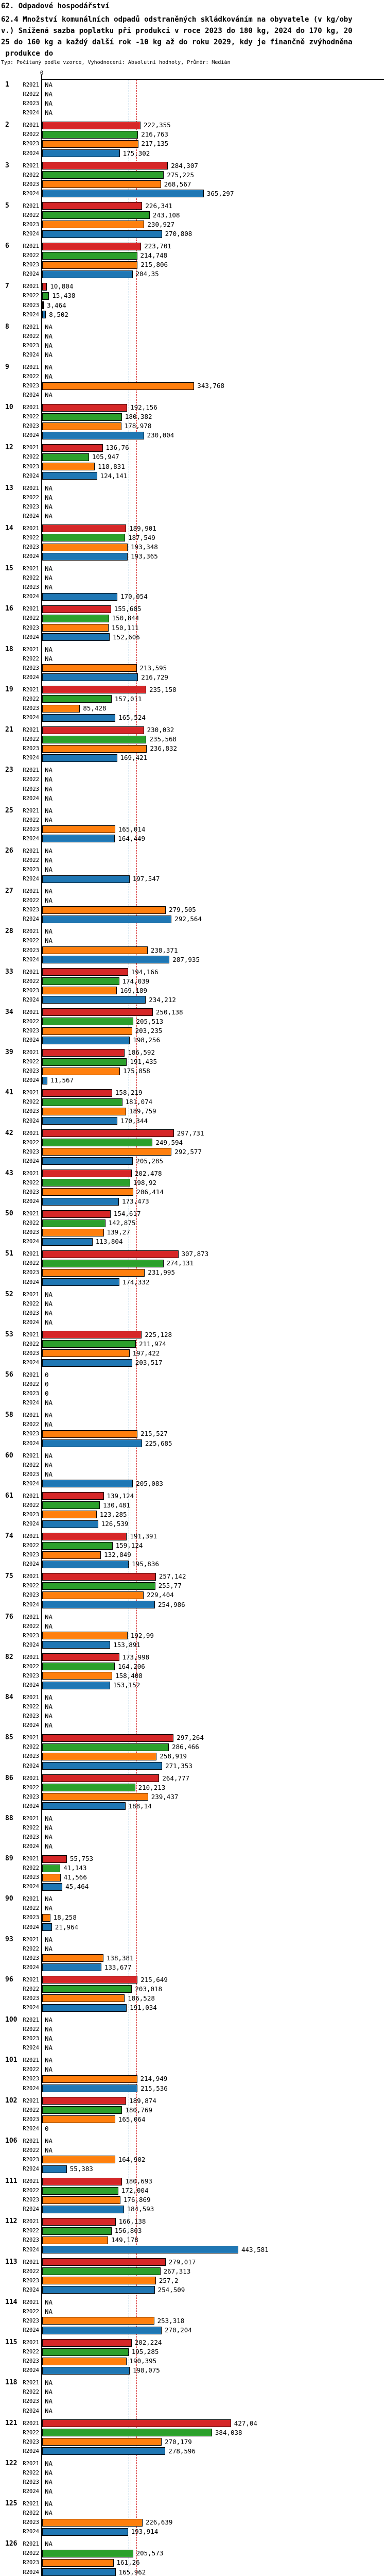 The height and width of the screenshot is (2576, 386). Describe the element at coordinates (182, 2451) in the screenshot. I see `bar-value-label: 278,596` at that location.